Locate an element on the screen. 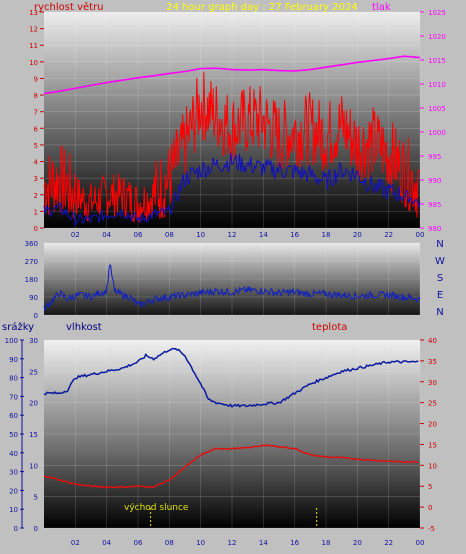 The image size is (466, 554). wind-tick-label: 13 is located at coordinates (33, 13).